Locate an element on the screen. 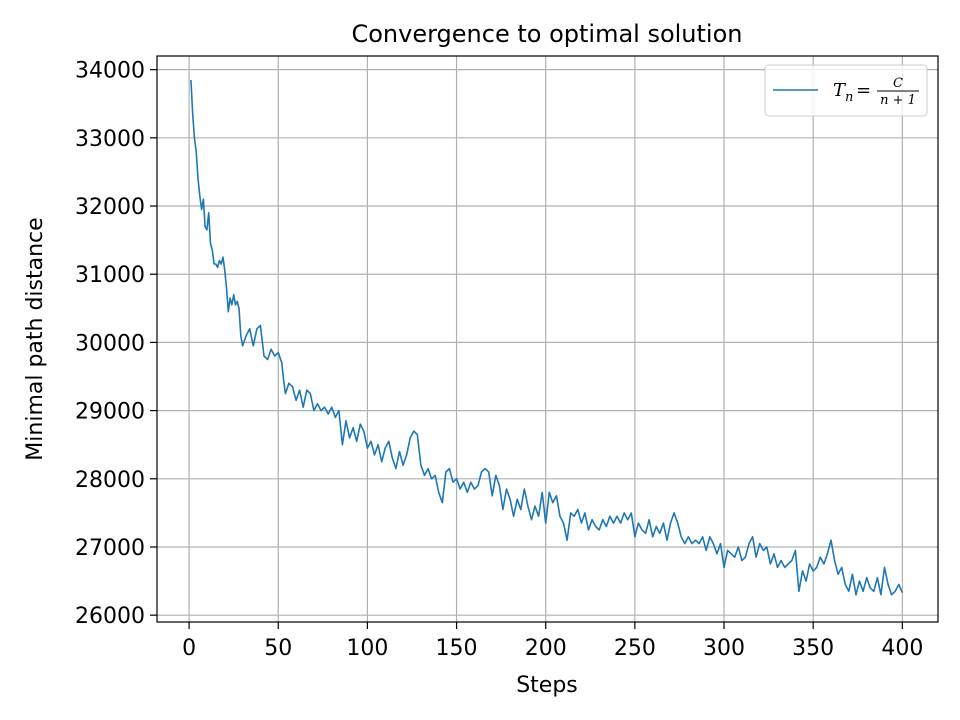 The image size is (960, 720). y-tick-label: 31000 is located at coordinates (110, 275).